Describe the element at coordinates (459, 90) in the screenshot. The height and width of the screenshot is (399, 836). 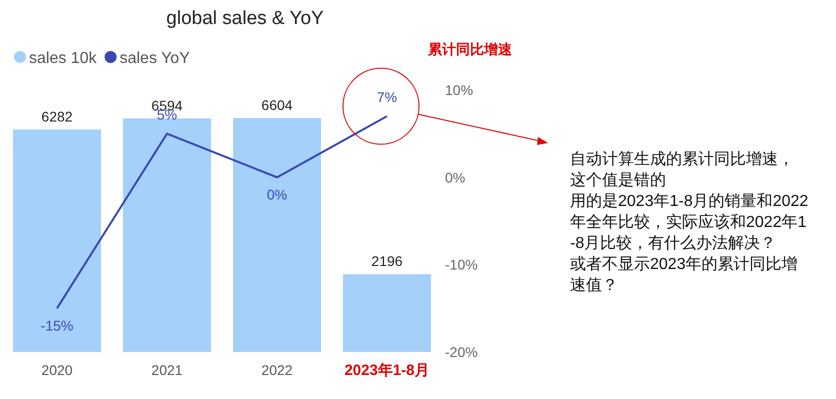
I see `y2-tick-label: 10%` at that location.